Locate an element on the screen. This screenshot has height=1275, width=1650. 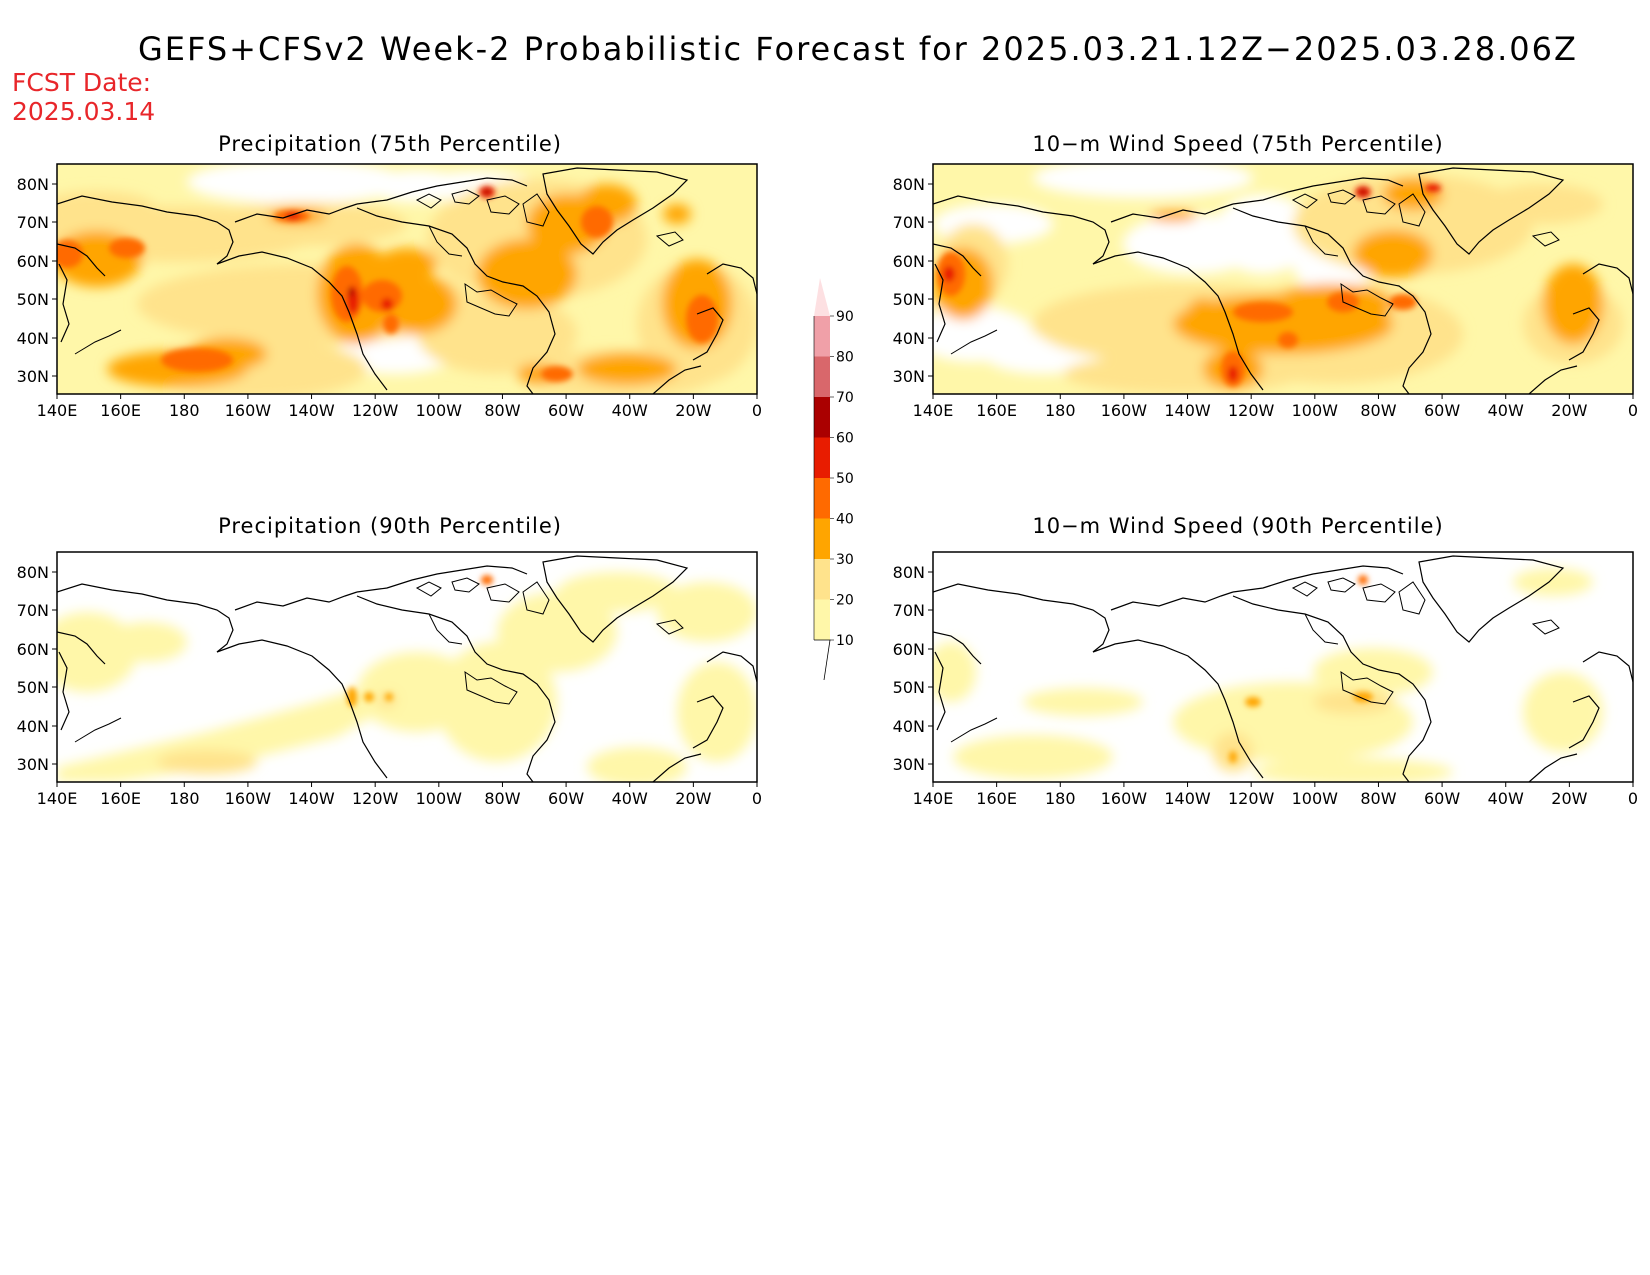
panel-title-precip-90: Precipitation (90th Percentile) is located at coordinates (390, 526).